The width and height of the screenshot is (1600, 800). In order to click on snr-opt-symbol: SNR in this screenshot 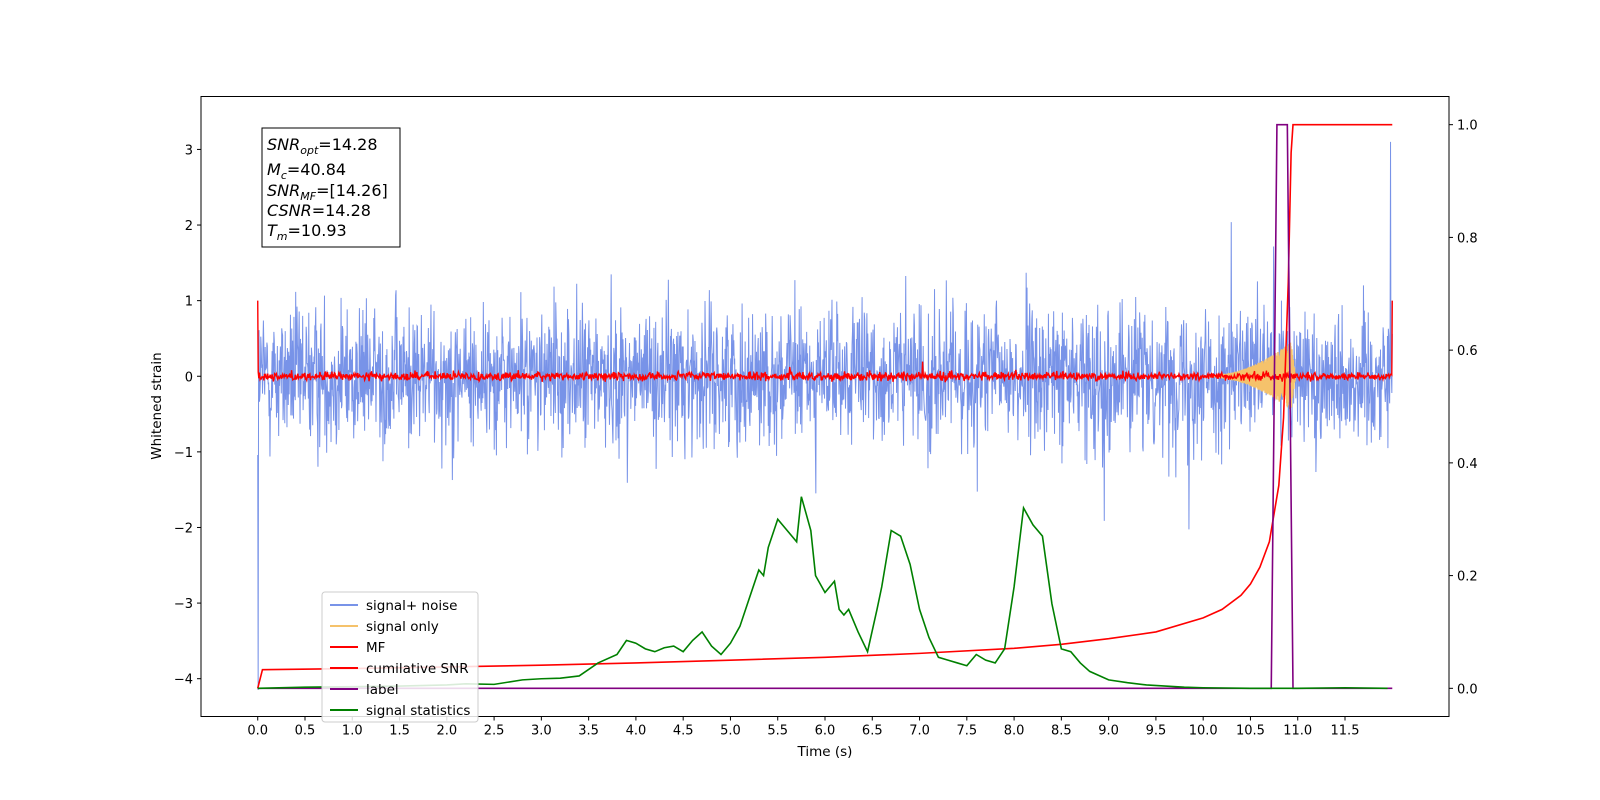, I will do `click(283, 144)`.